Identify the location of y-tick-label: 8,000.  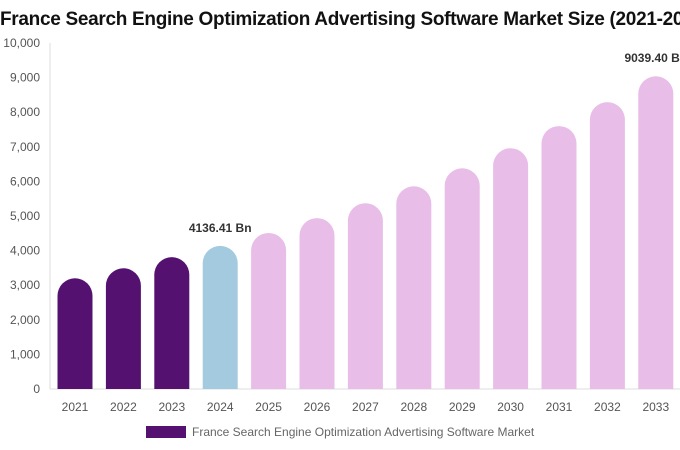
(25, 112).